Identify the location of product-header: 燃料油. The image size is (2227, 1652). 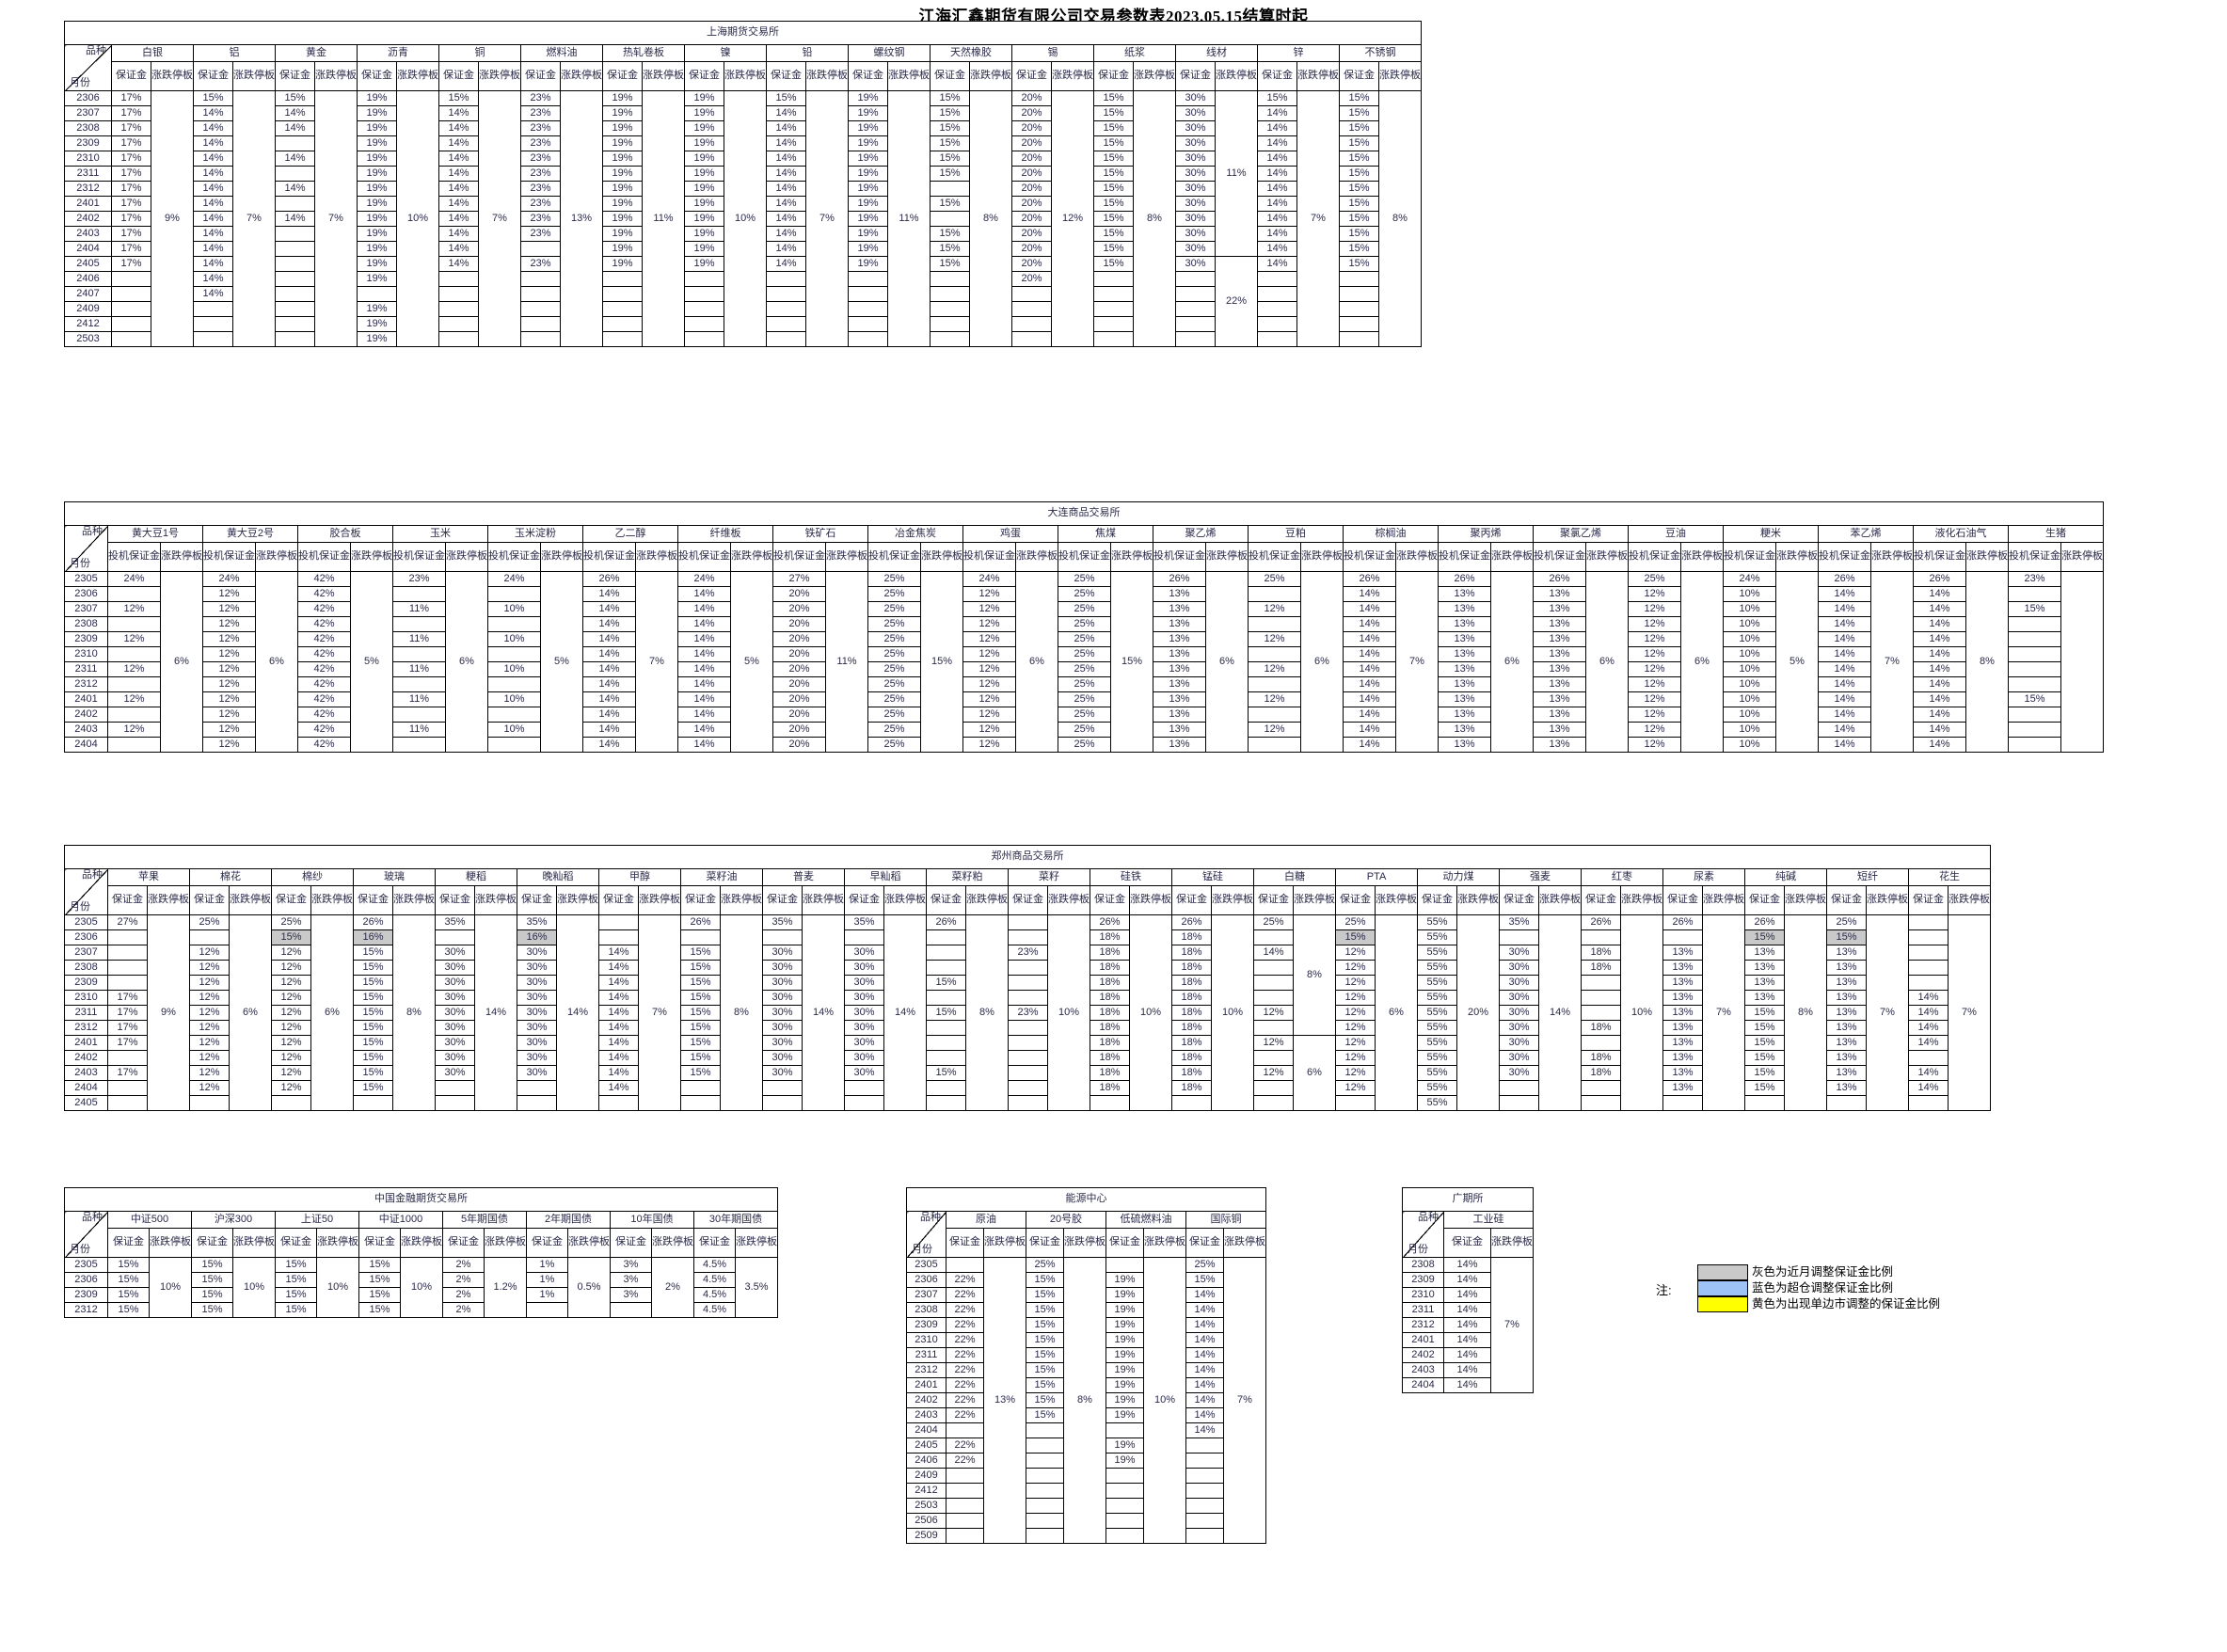
(562, 53).